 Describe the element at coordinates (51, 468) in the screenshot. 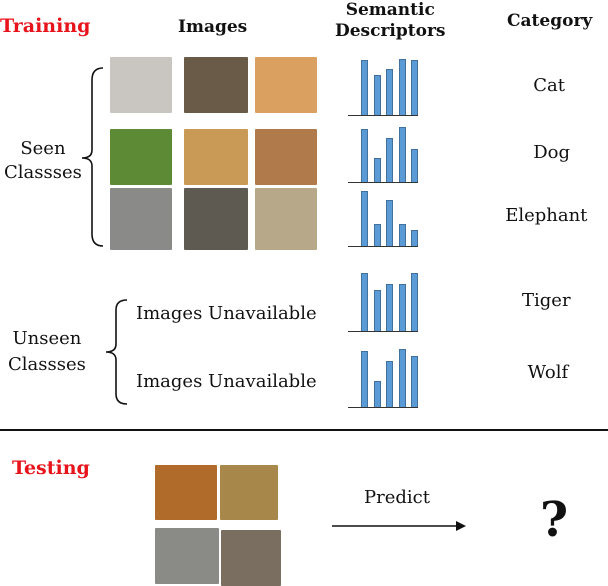

I see `testing-label: Testing` at that location.